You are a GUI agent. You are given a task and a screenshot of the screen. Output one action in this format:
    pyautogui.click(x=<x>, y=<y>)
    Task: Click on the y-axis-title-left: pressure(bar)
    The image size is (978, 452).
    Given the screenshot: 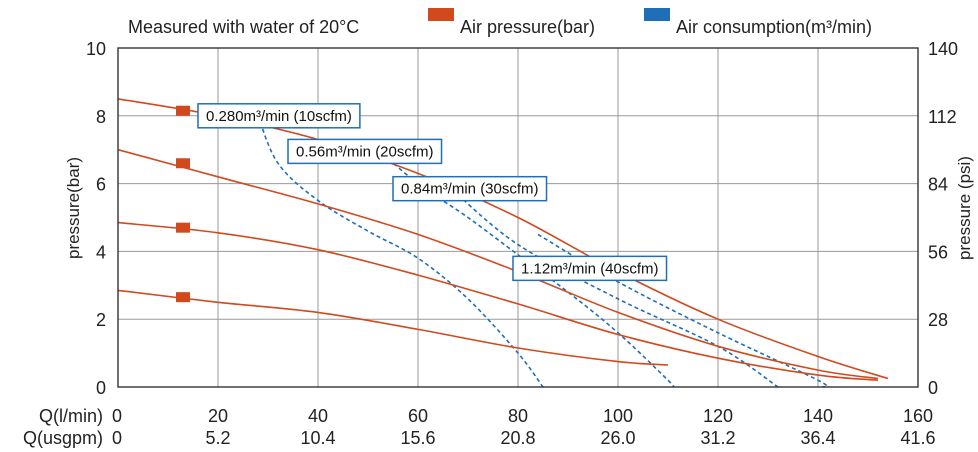 What is the action you would take?
    pyautogui.click(x=73, y=208)
    